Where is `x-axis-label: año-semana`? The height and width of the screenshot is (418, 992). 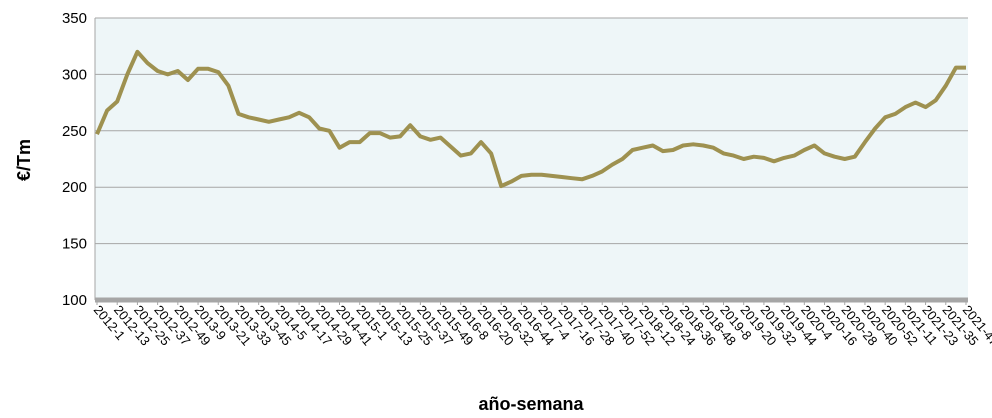
x-axis-label: año-semana is located at coordinates (531, 404).